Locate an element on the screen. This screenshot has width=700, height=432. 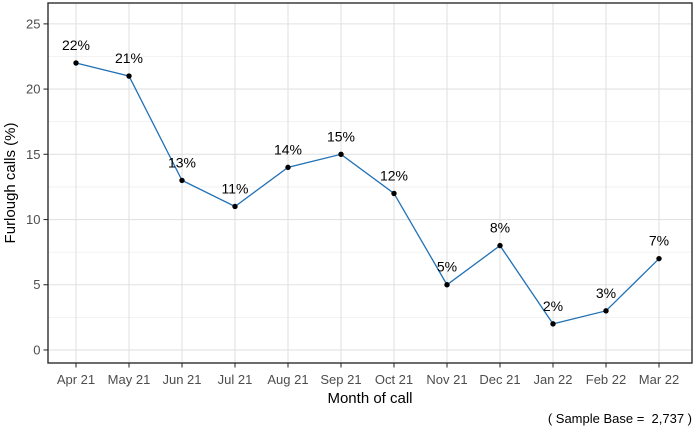
data-point-label: 5% is located at coordinates (447, 267).